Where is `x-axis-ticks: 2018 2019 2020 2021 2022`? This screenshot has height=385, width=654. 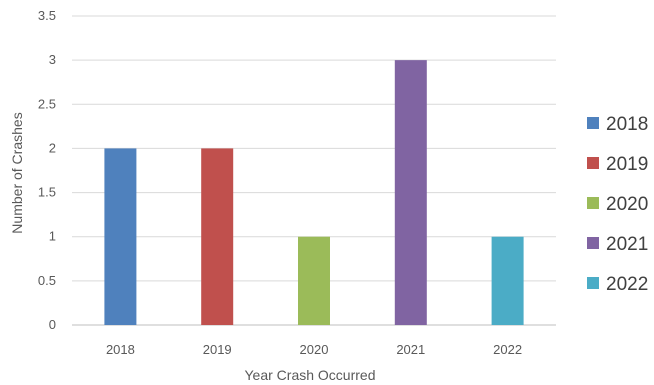
x-axis-ticks: 2018 2019 2020 2021 2022 is located at coordinates (314, 349).